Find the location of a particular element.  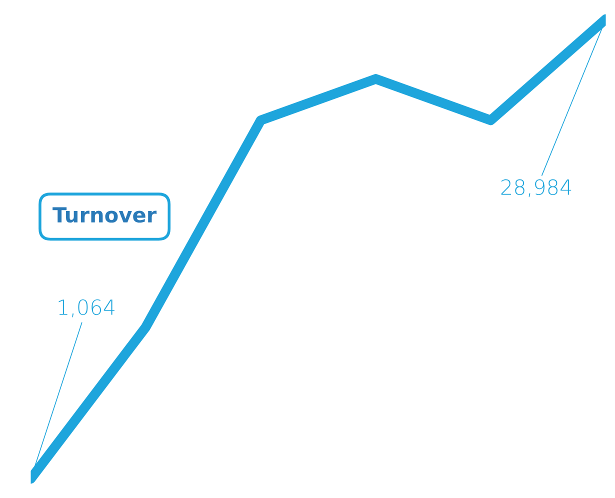

annotation: 1,064 is located at coordinates (86, 308).